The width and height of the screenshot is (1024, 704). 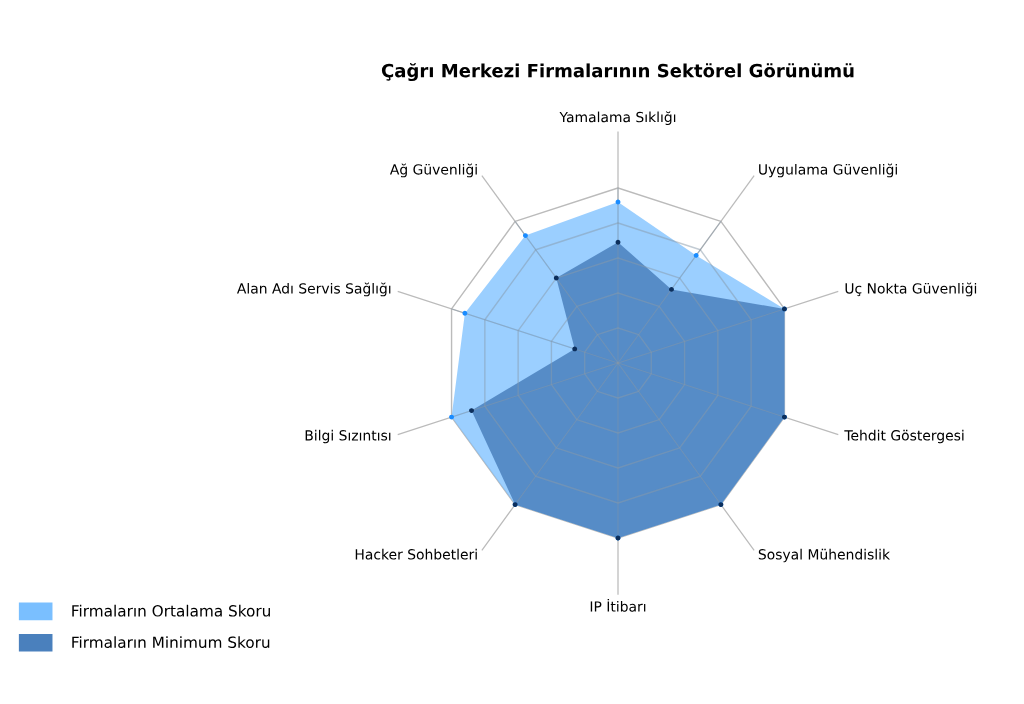 I want to click on spoke-label: Yamalama Sıklığı, so click(x=617, y=118).